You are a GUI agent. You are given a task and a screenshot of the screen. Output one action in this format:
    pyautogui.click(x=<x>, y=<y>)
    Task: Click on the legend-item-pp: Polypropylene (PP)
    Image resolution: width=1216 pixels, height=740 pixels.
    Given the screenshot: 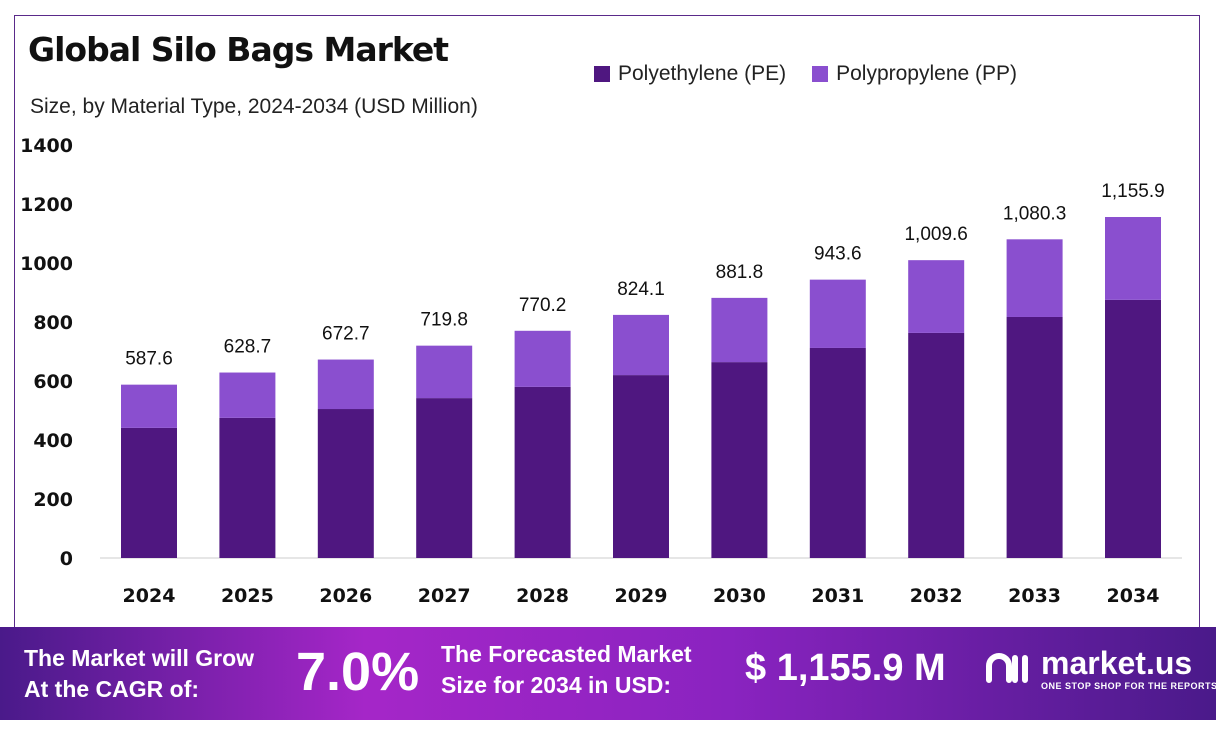 What is the action you would take?
    pyautogui.click(x=914, y=74)
    